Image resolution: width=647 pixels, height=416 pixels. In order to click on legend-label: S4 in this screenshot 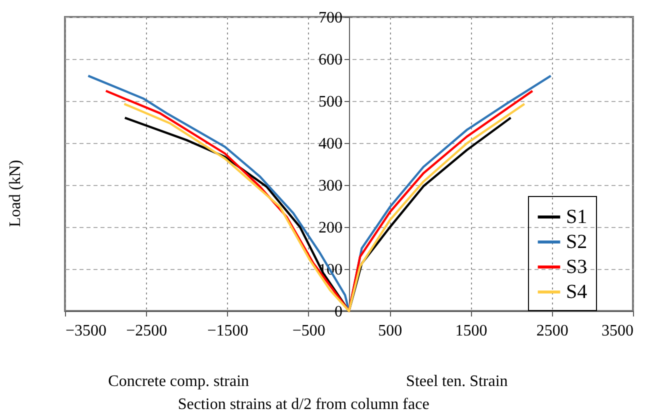, I will do `click(577, 292)`.